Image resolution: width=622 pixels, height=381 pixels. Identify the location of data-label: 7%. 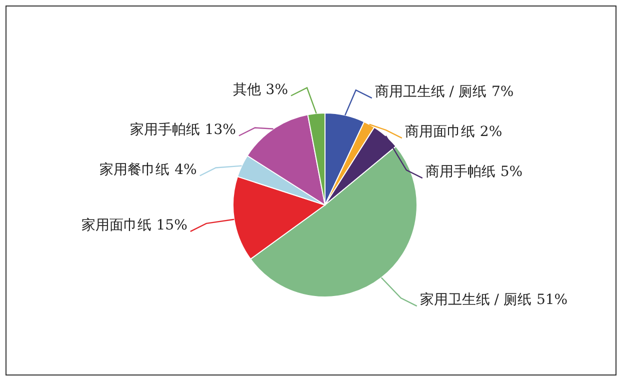
(502, 92).